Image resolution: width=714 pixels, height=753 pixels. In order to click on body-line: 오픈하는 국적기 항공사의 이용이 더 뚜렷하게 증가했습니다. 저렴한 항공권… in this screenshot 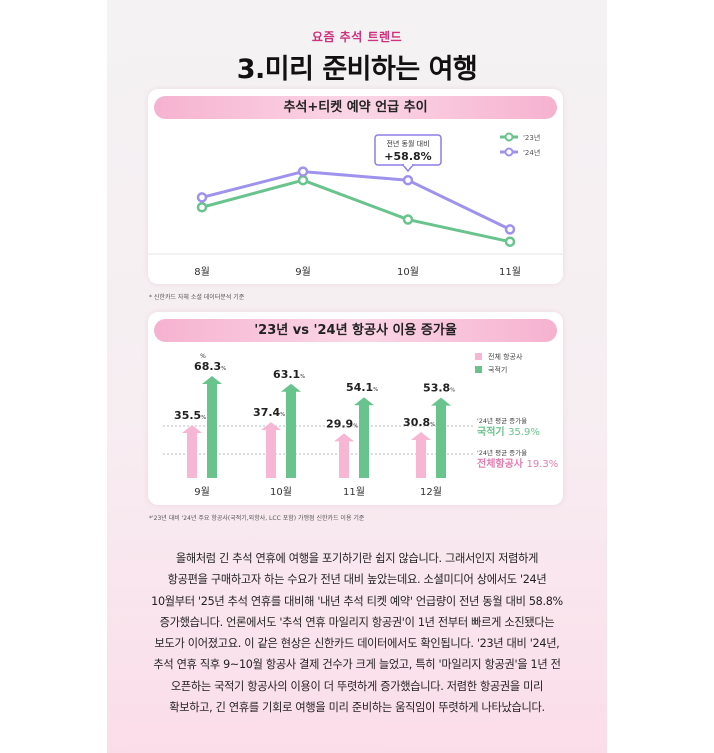, I will do `click(357, 686)`.